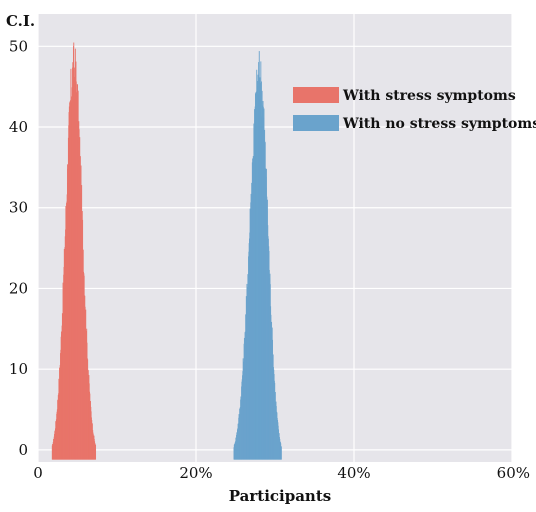 The height and width of the screenshot is (512, 536). What do you see at coordinates (18, 369) in the screenshot?
I see `y-tick-label: 10` at bounding box center [18, 369].